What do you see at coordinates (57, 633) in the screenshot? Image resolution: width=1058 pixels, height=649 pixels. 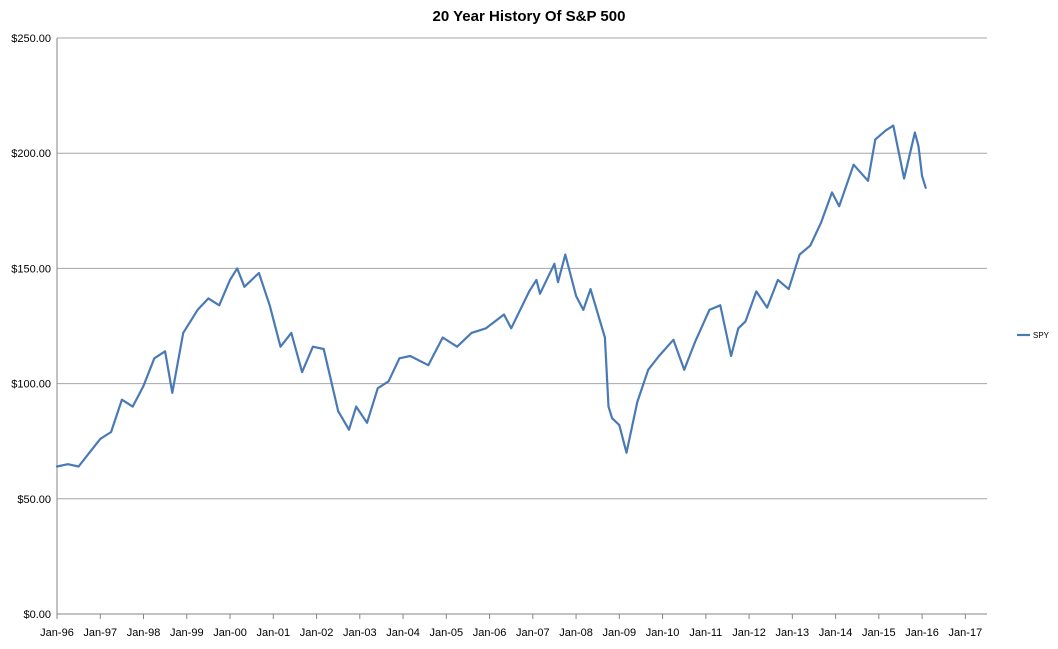 I see `x-tick-label: Jan-96` at bounding box center [57, 633].